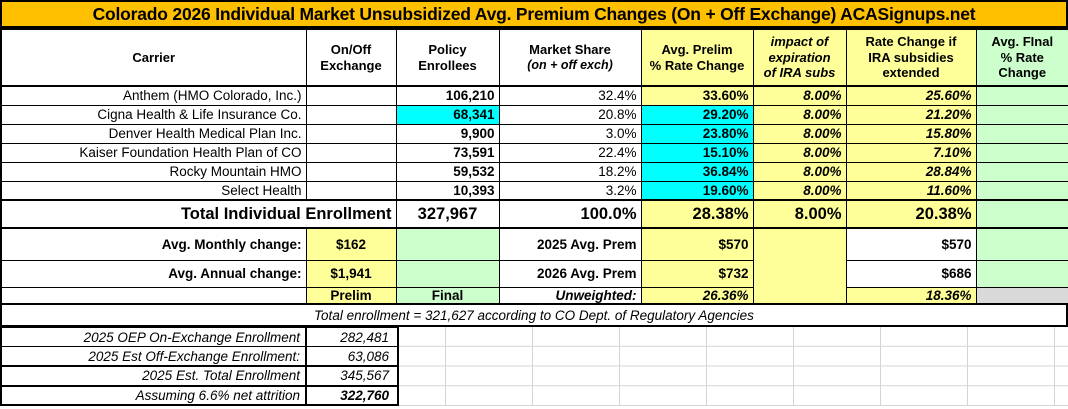 The width and height of the screenshot is (1068, 409). What do you see at coordinates (911, 244) in the screenshot?
I see `prem-2025-extended: $570` at bounding box center [911, 244].